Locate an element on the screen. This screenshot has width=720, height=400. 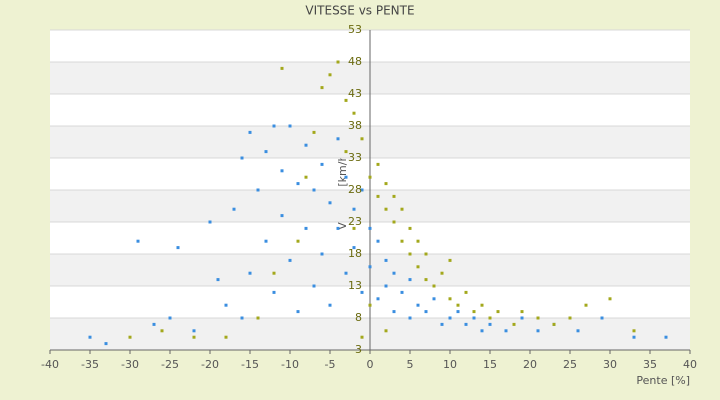
x-tick-label: 40 is located at coordinates (690, 364).